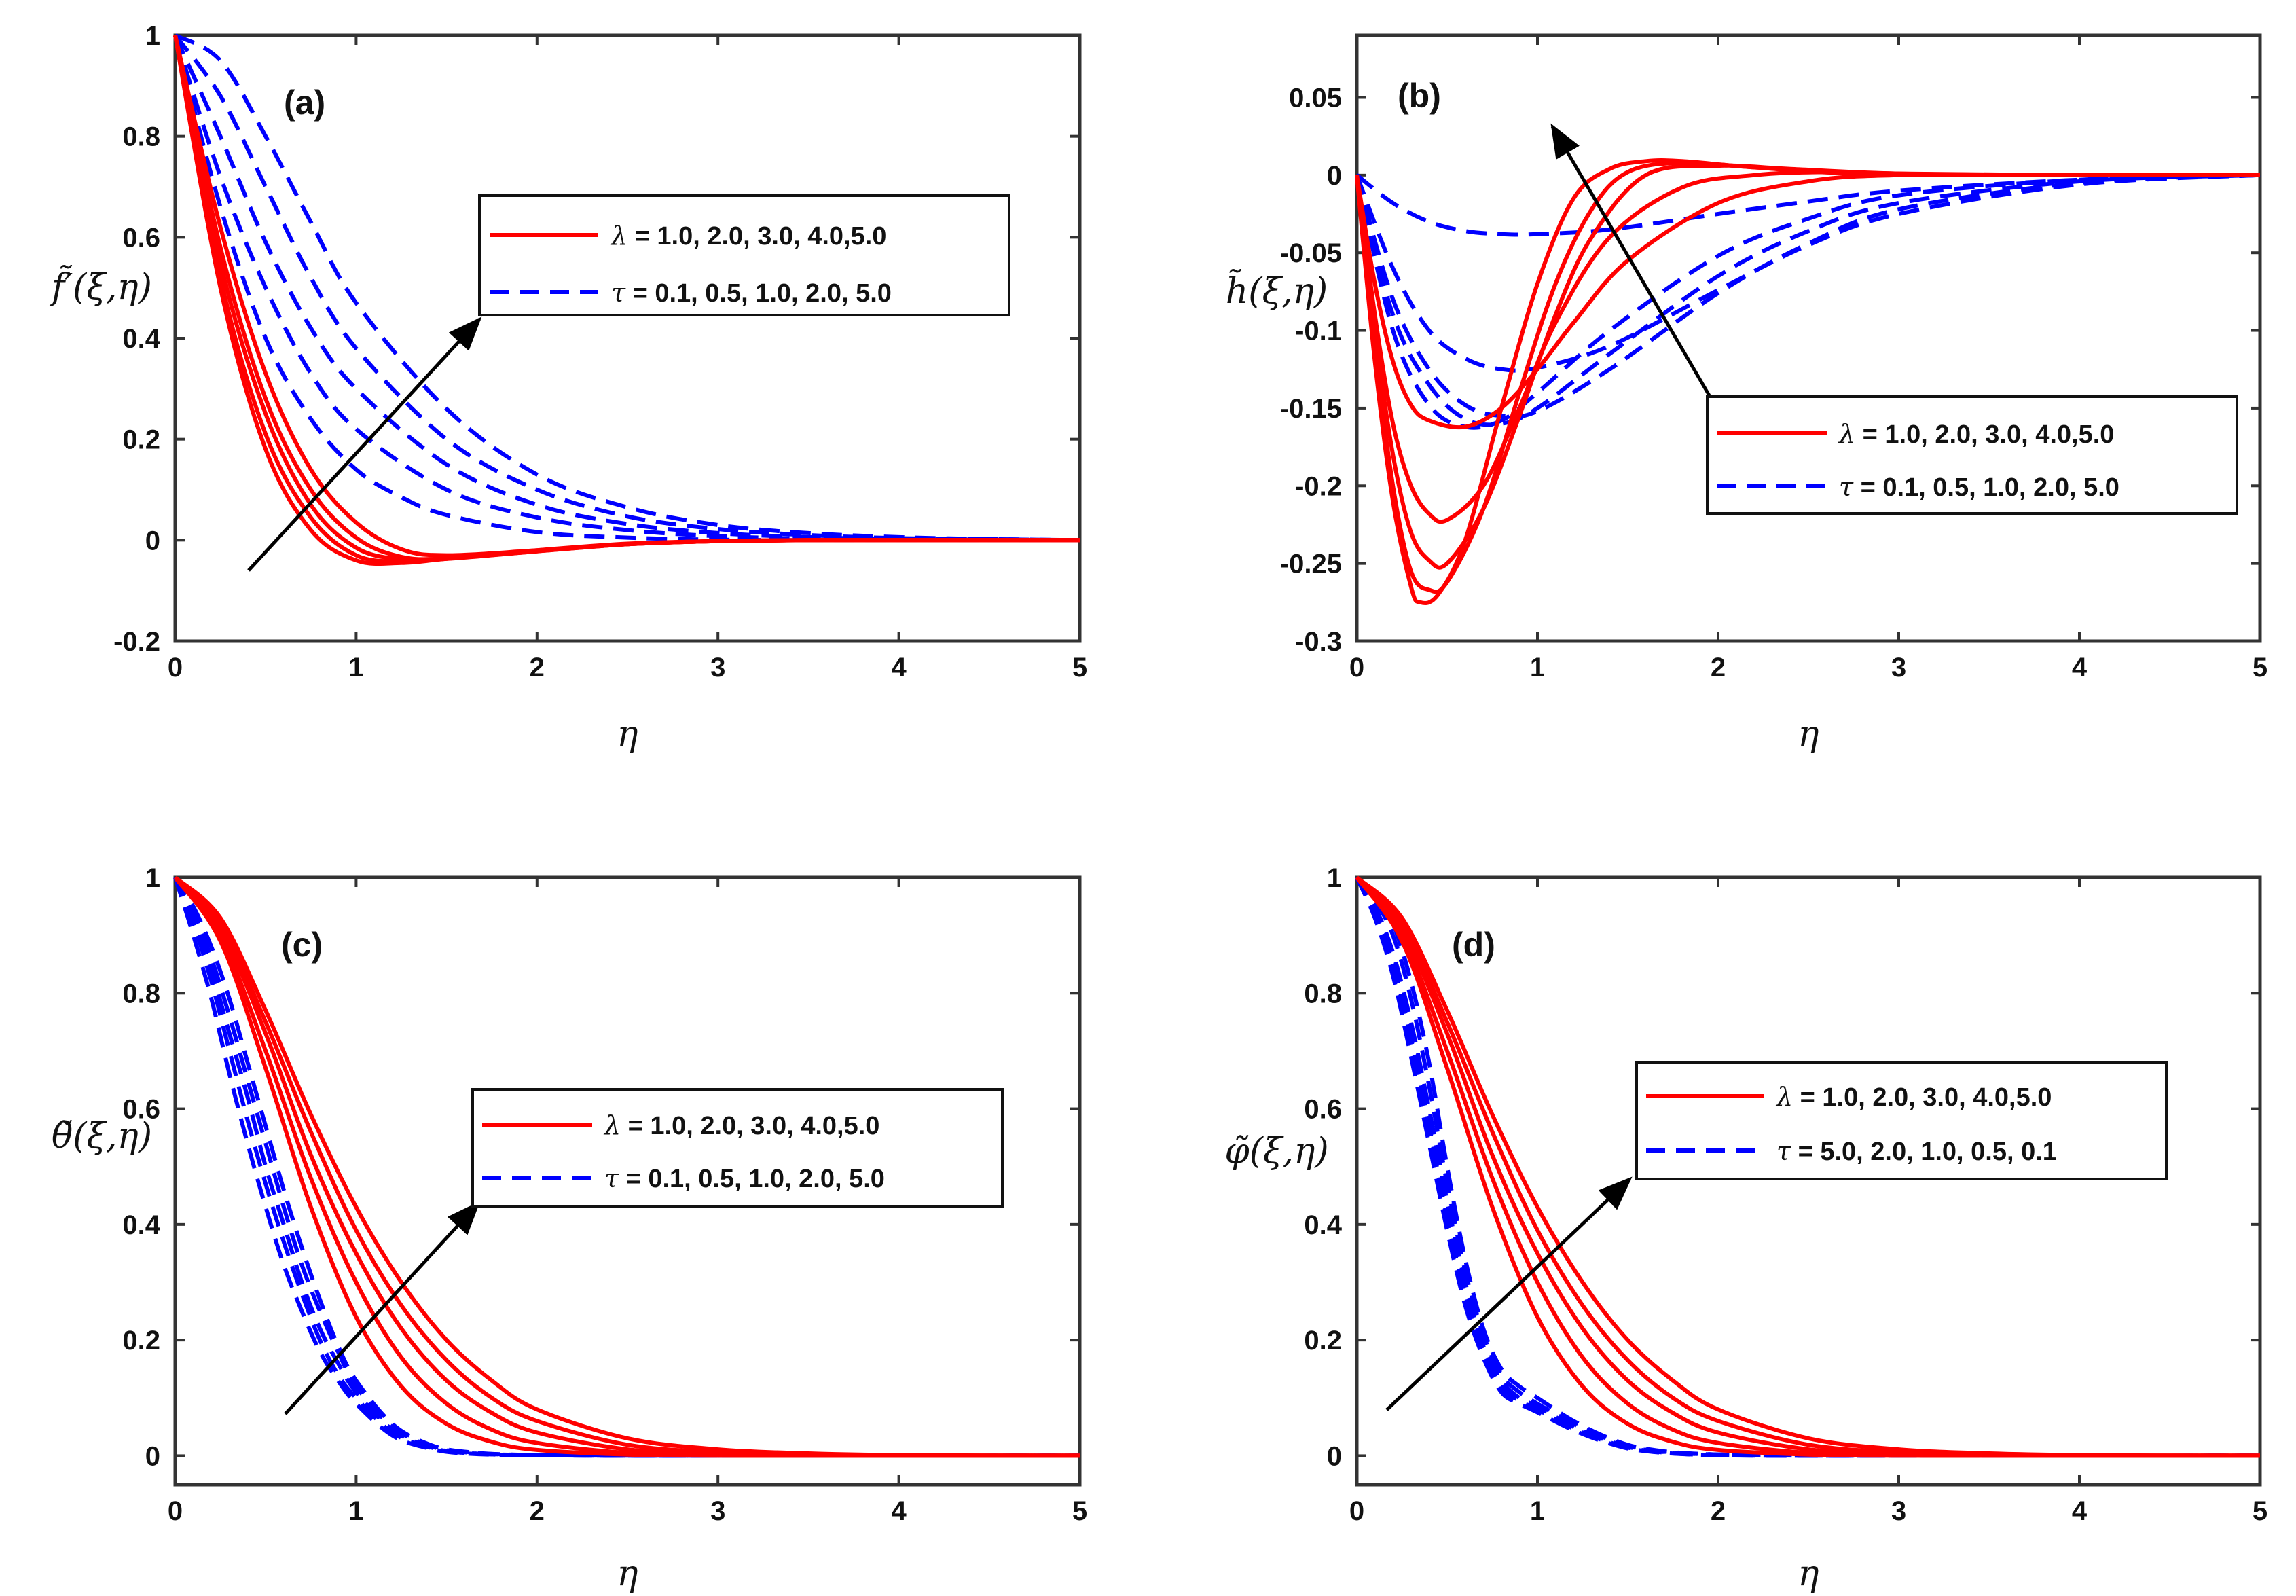  What do you see at coordinates (302, 945) in the screenshot?
I see `panel-label: (c)` at bounding box center [302, 945].